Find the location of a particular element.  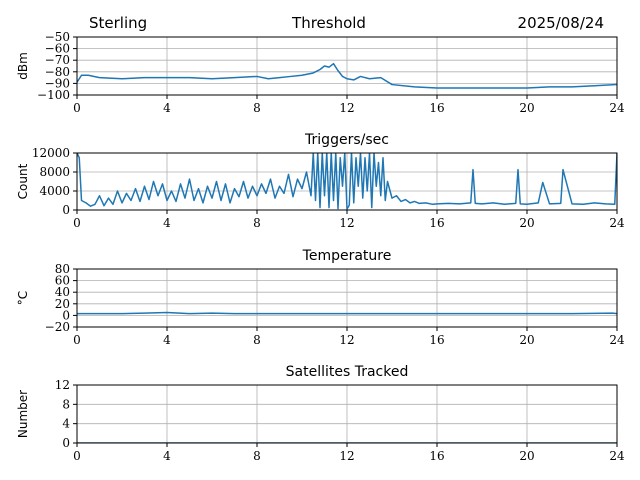

y-tick-label: 8000 is located at coordinates (54, 172).